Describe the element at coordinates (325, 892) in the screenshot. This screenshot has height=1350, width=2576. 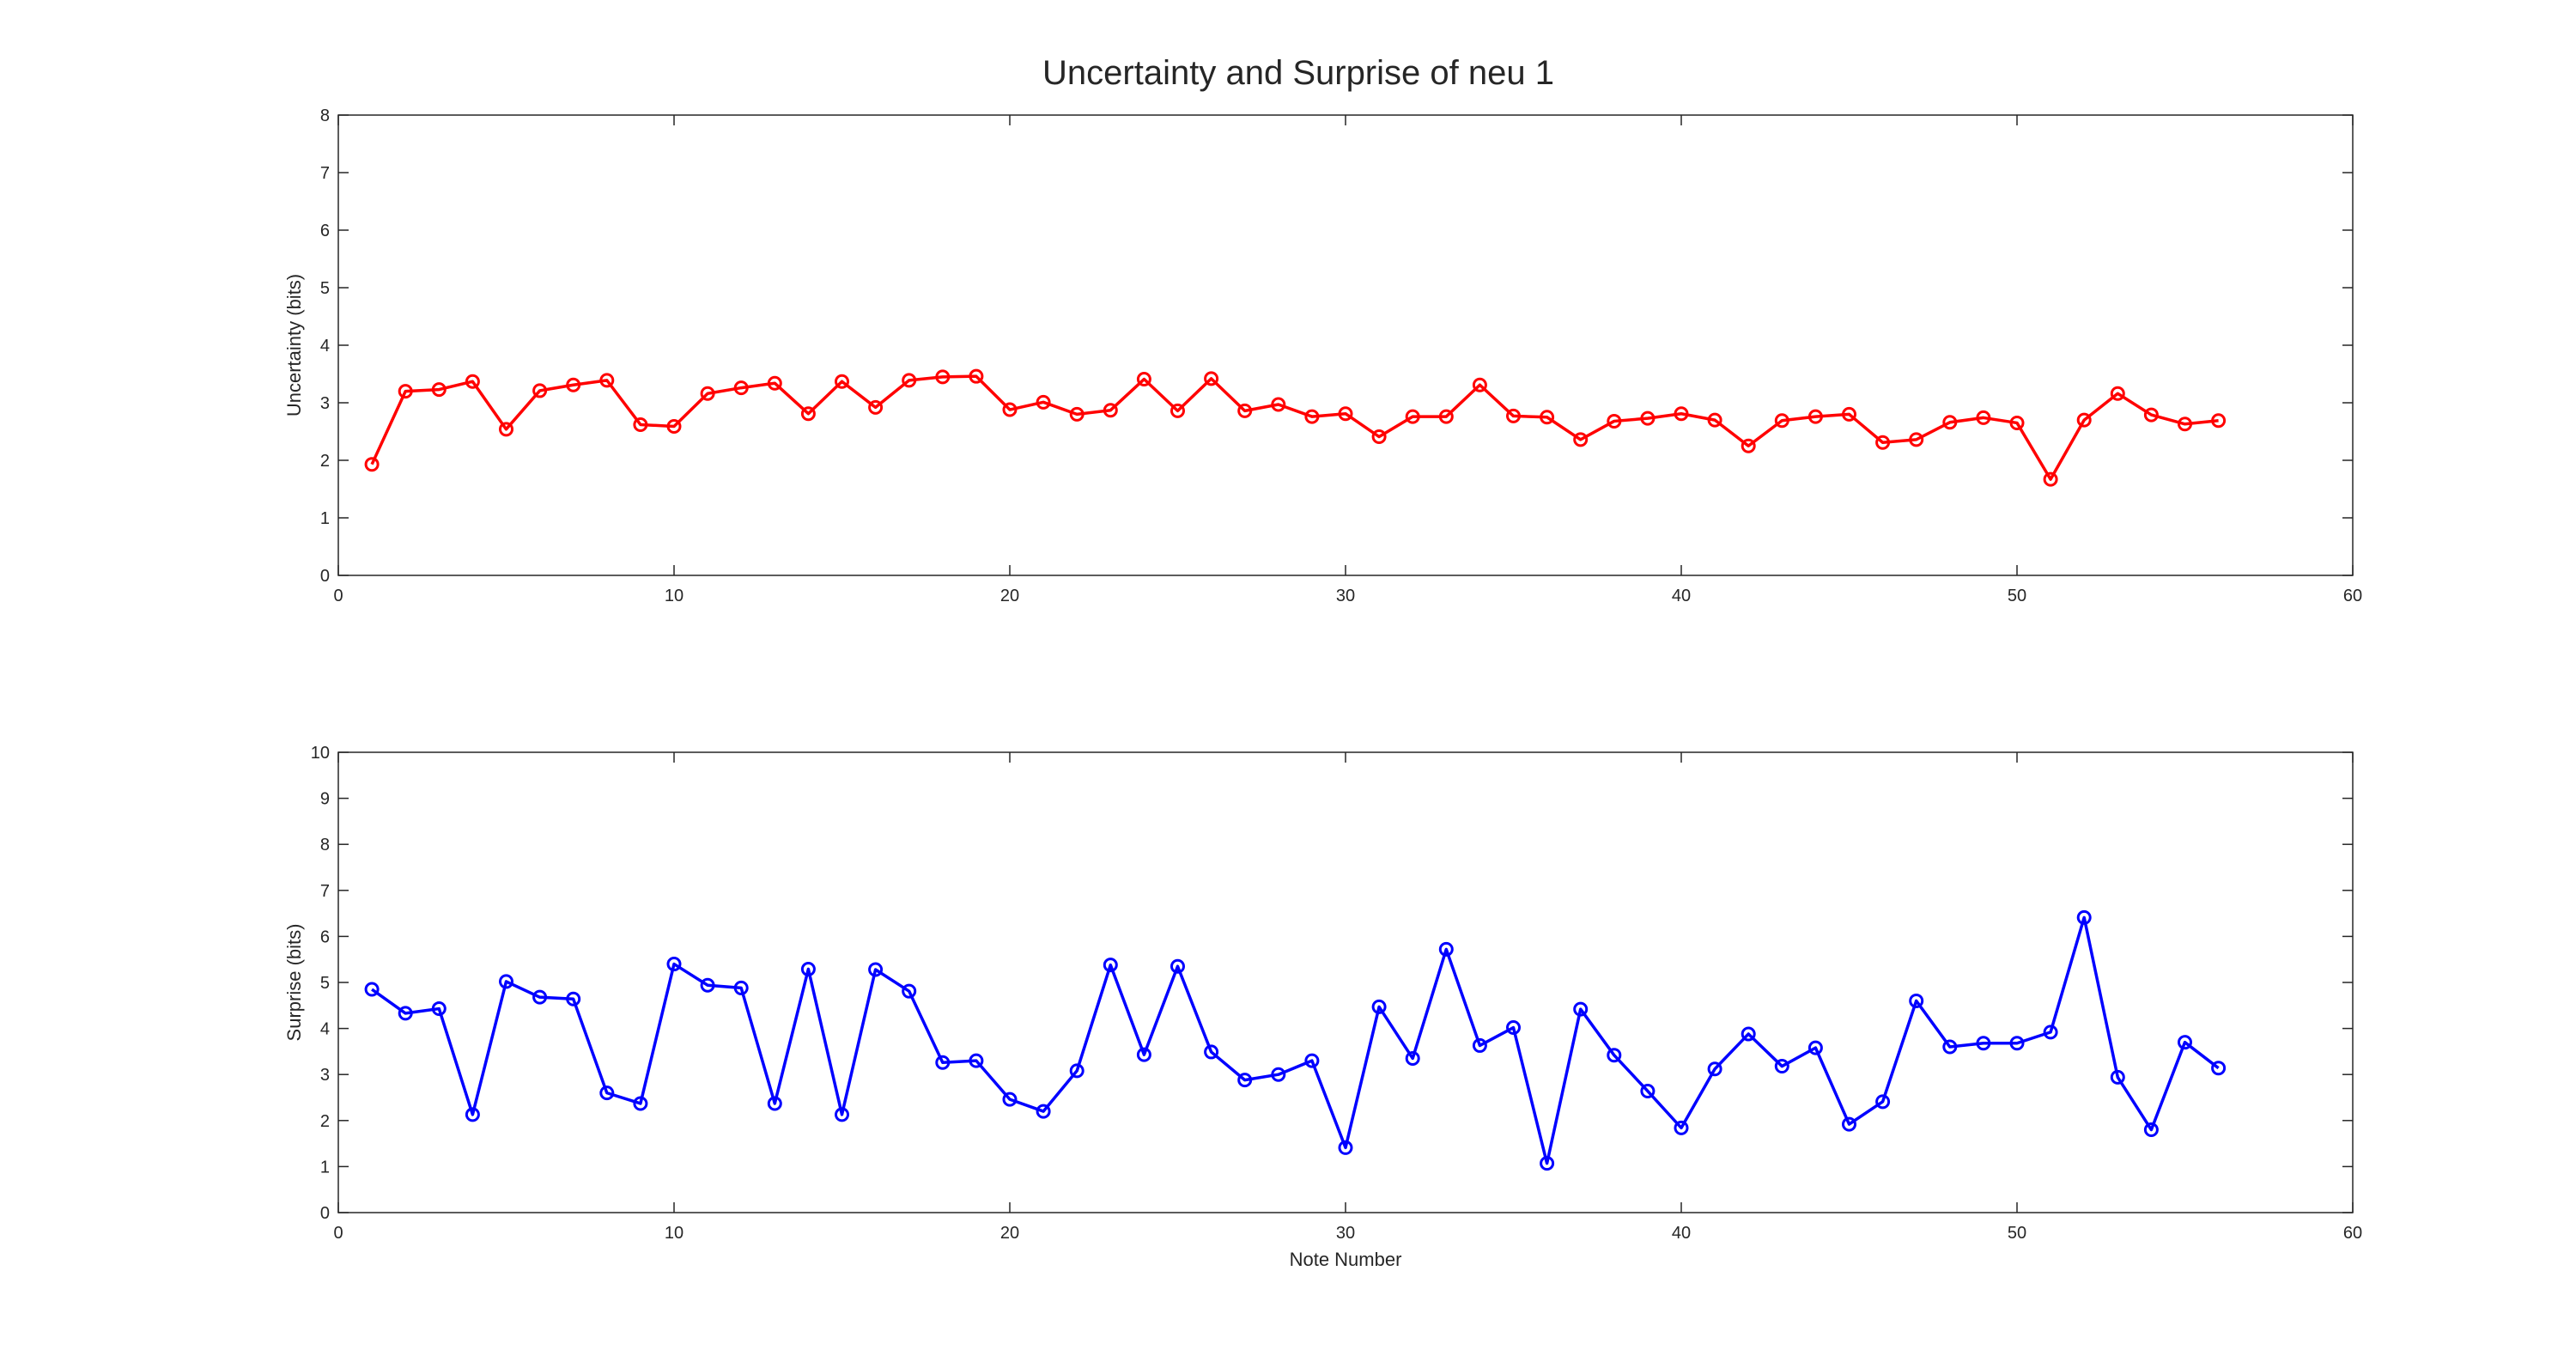
I see `y-tick-label: 7` at that location.